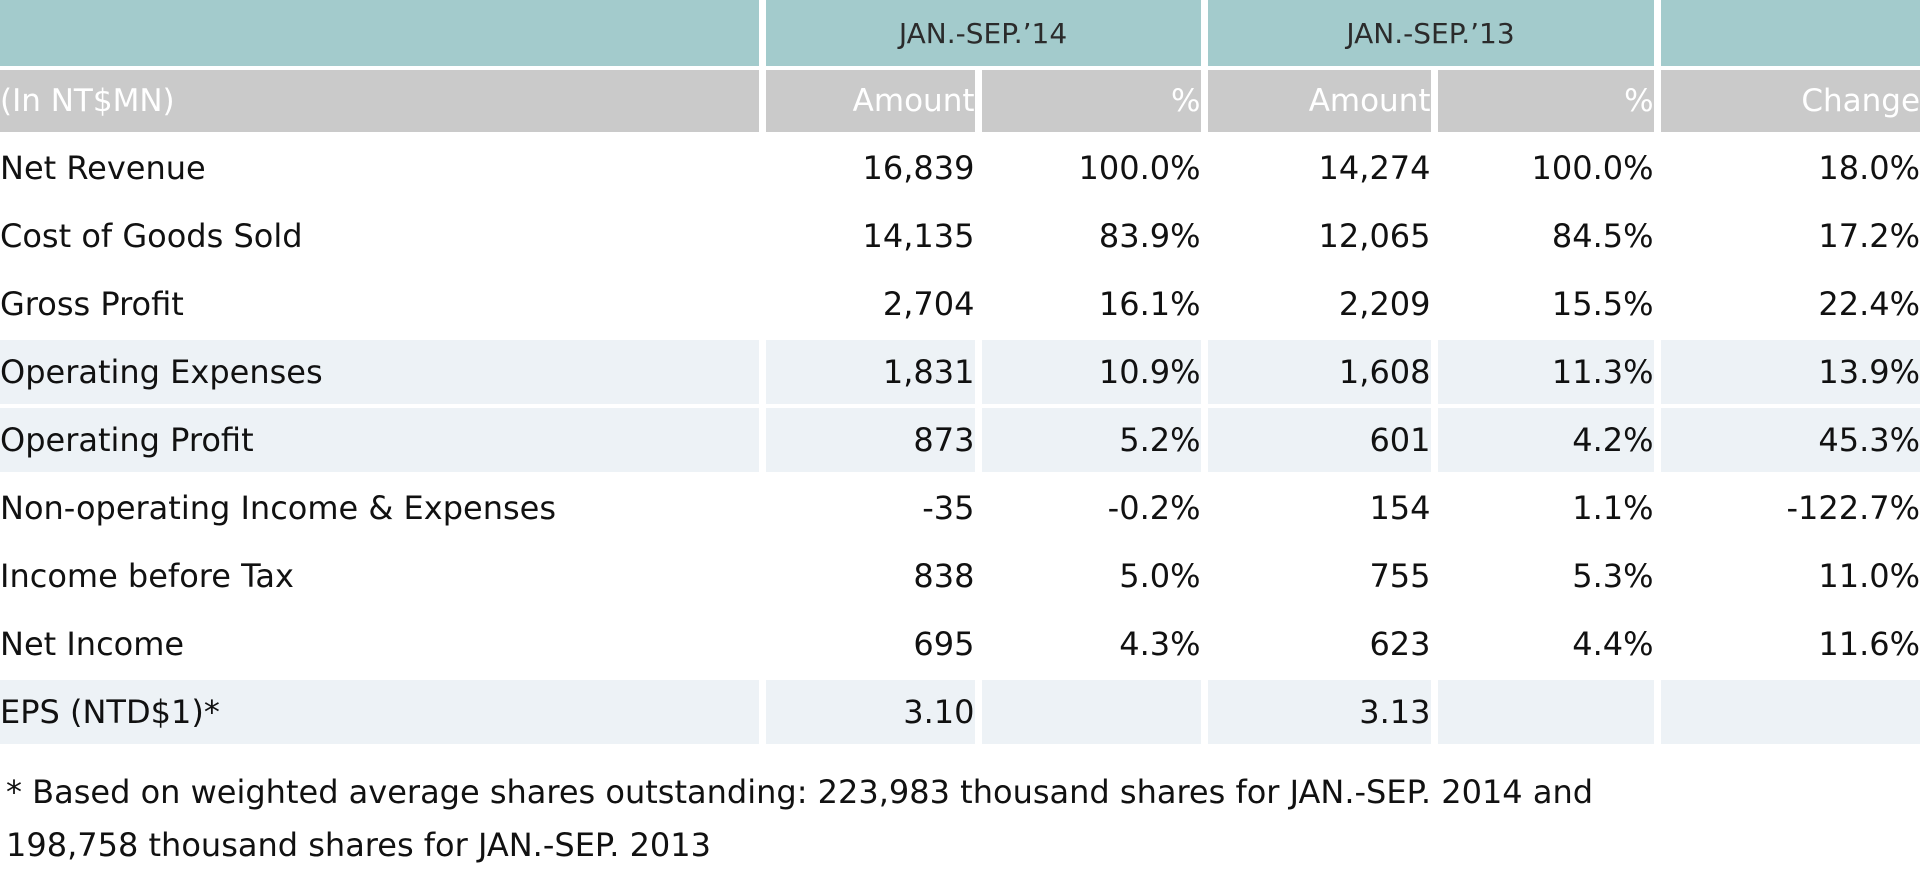 Image resolution: width=1920 pixels, height=876 pixels. Describe the element at coordinates (872, 237) in the screenshot. I see `amount-2014-cell: 14,135` at that location.